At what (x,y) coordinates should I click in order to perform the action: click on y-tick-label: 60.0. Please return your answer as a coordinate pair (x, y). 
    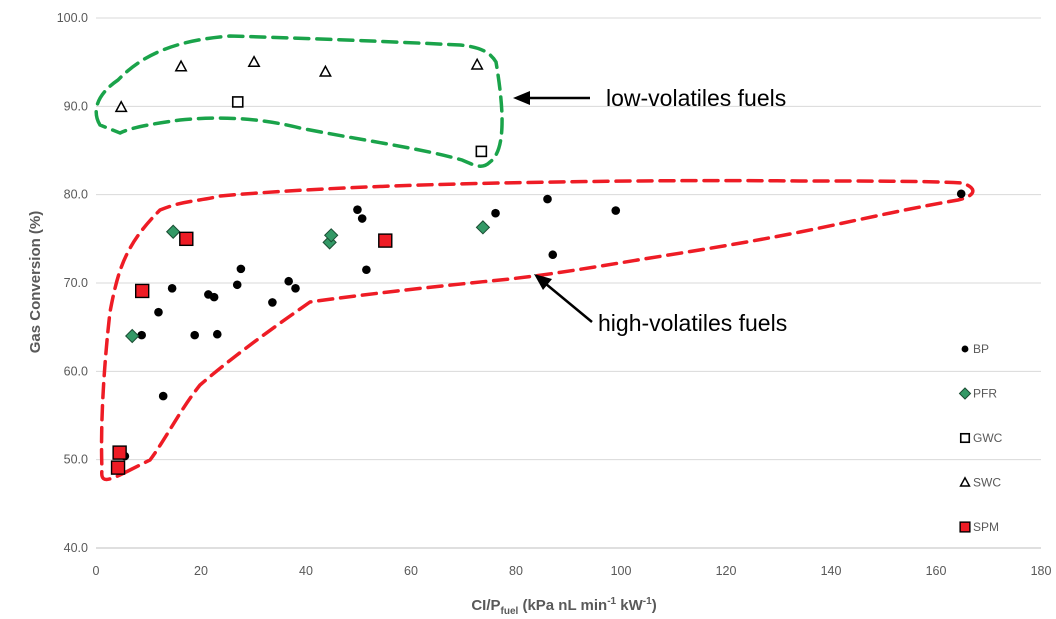
    Looking at the image, I should click on (76, 371).